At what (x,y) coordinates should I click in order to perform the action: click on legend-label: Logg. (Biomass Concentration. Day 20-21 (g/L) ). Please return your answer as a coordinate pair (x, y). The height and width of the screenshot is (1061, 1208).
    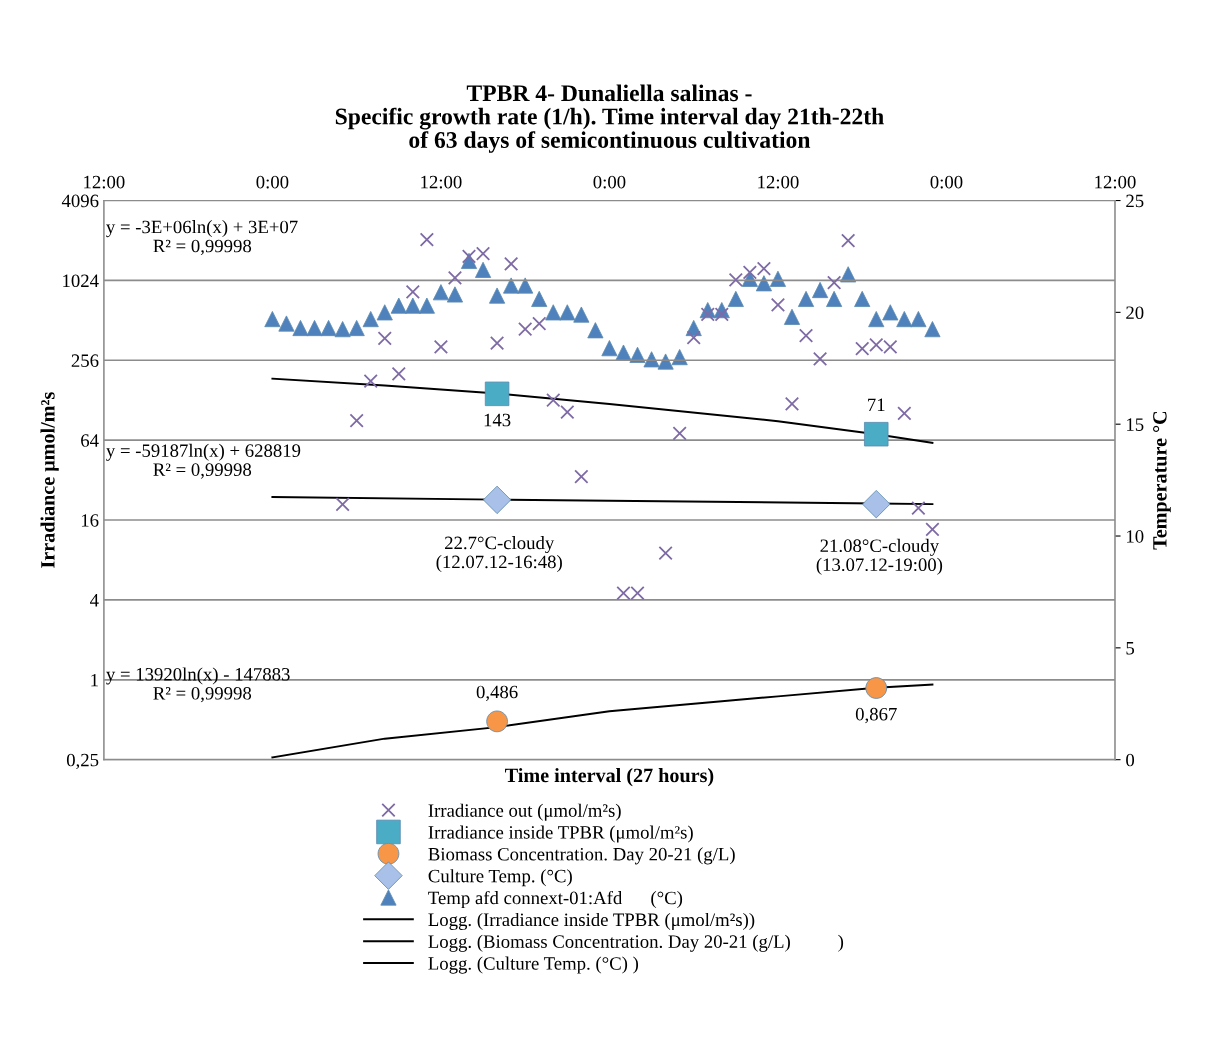
    Looking at the image, I should click on (636, 943).